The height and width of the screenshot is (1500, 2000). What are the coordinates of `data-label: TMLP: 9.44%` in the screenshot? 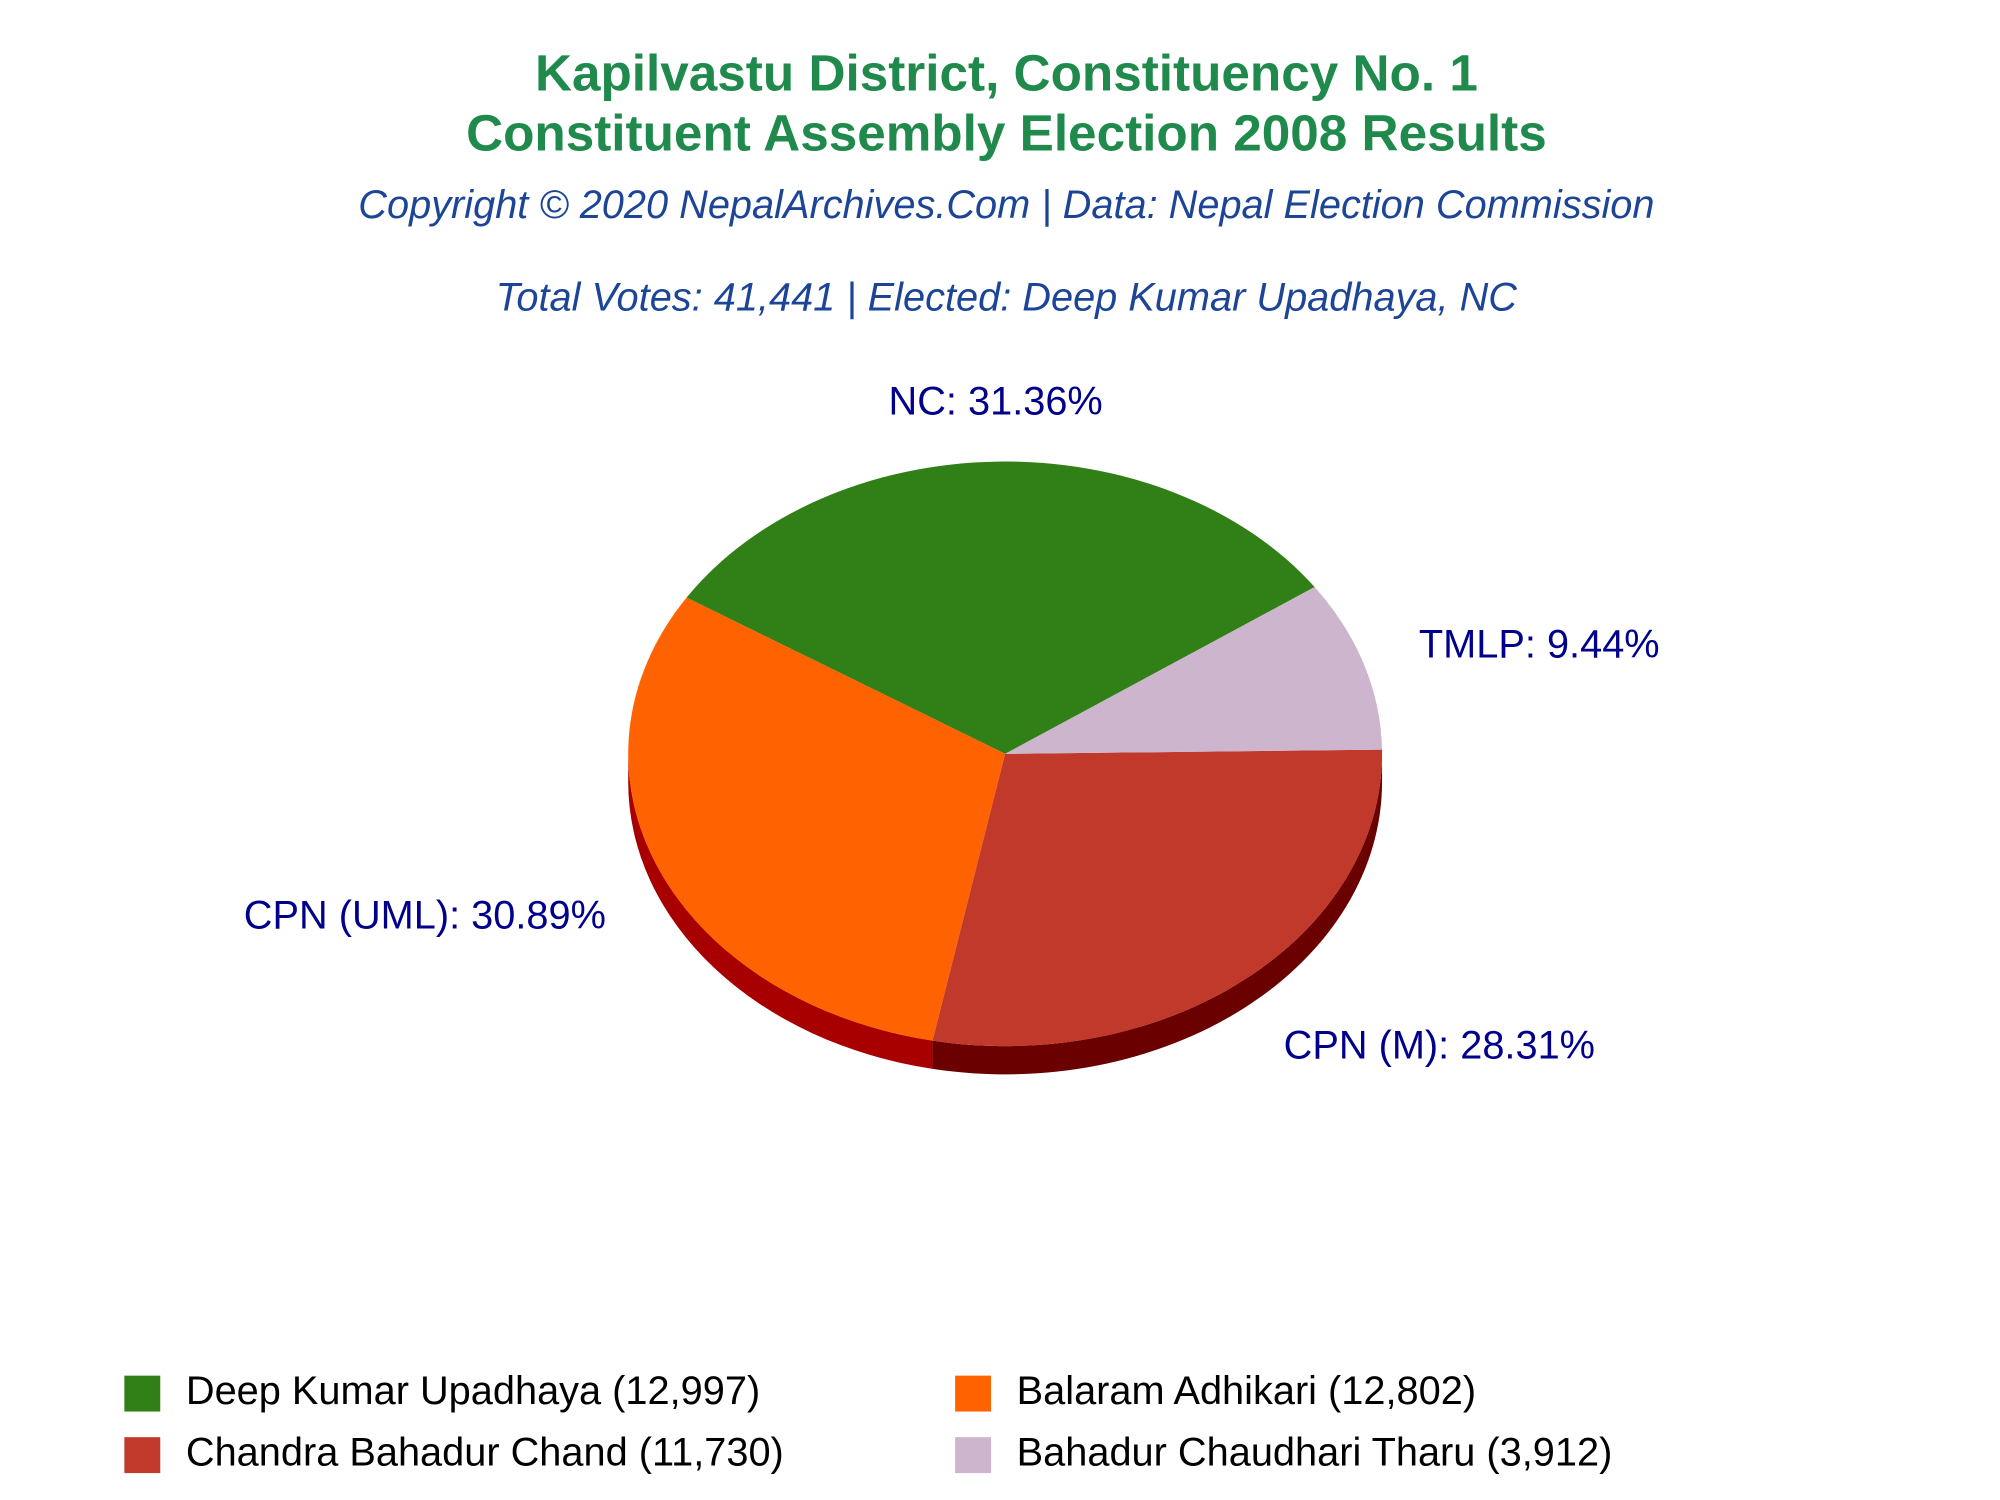 It's located at (1539, 644).